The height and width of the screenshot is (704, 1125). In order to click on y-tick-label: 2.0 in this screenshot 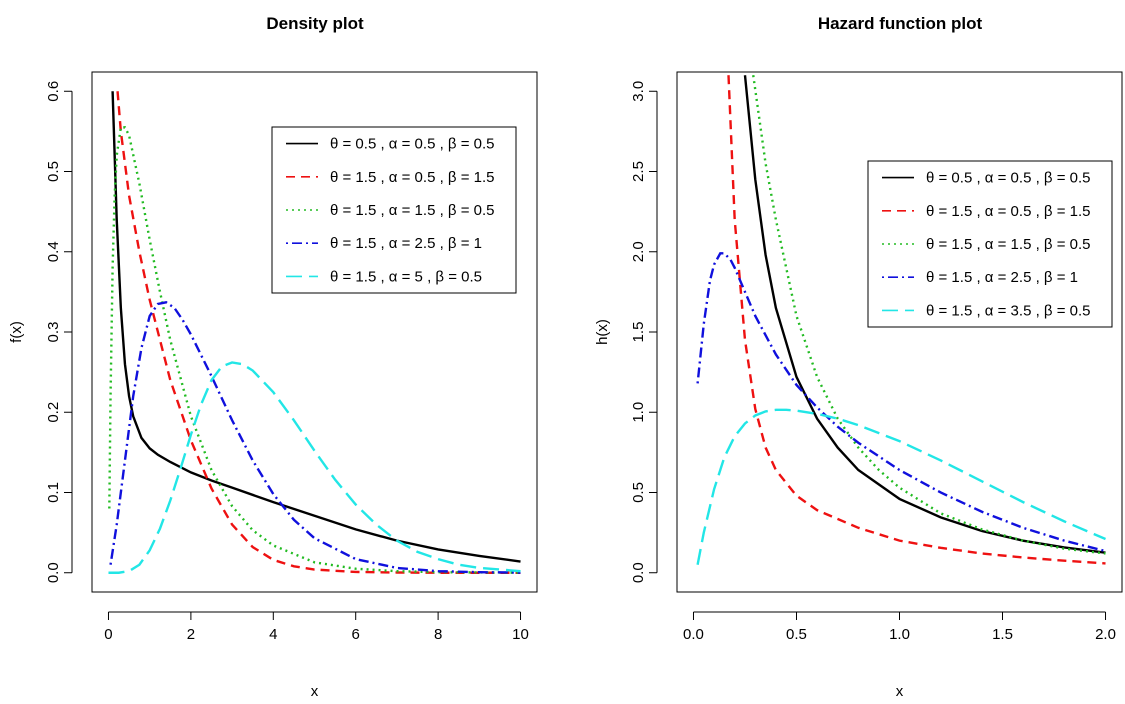, I will do `click(638, 251)`.